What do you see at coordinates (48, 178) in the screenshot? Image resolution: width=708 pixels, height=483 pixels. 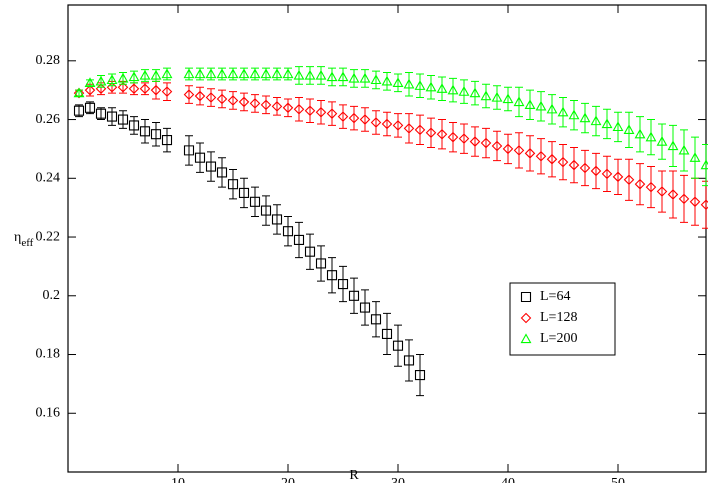 I see `y-tick-label: 0.24` at bounding box center [48, 178].